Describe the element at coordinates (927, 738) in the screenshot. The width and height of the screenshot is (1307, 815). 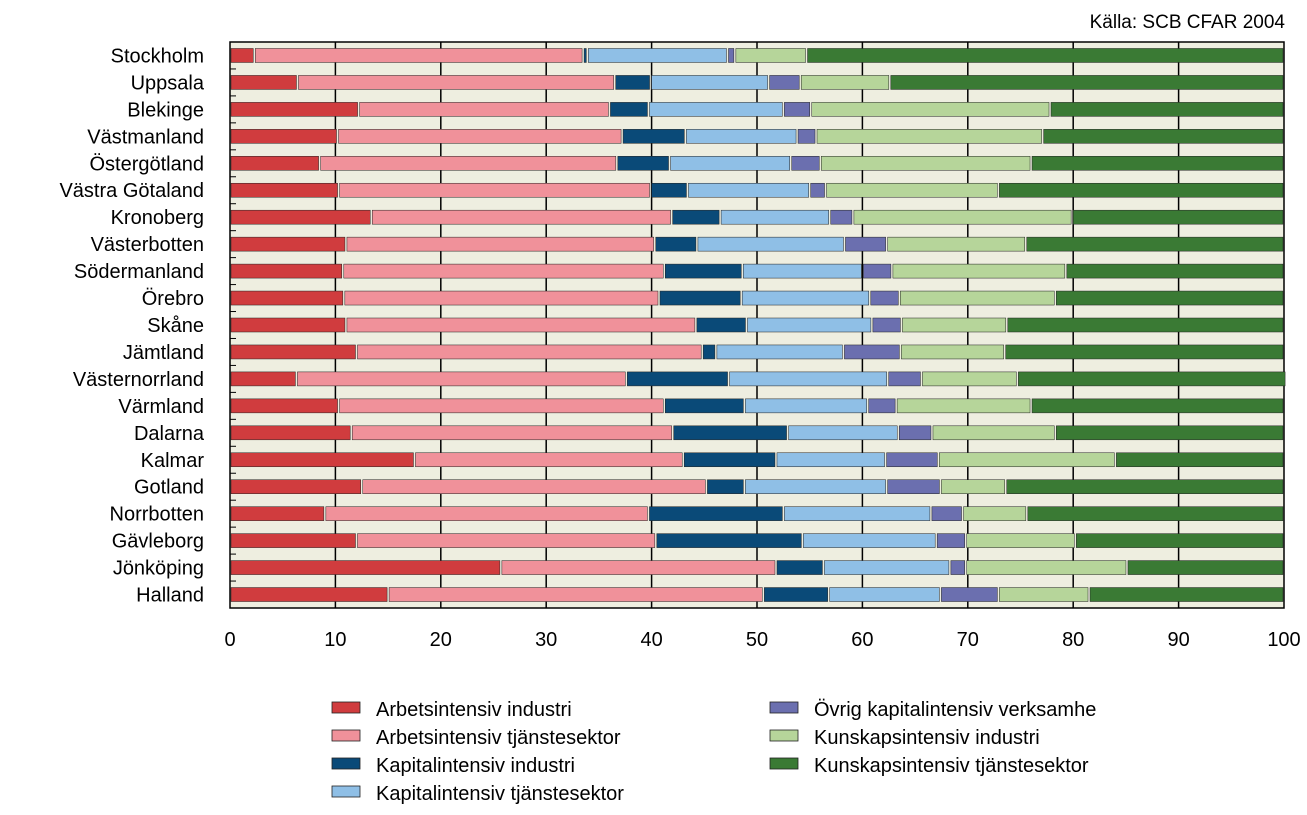
I see `legend-label: Kunskapsintensiv industri` at that location.